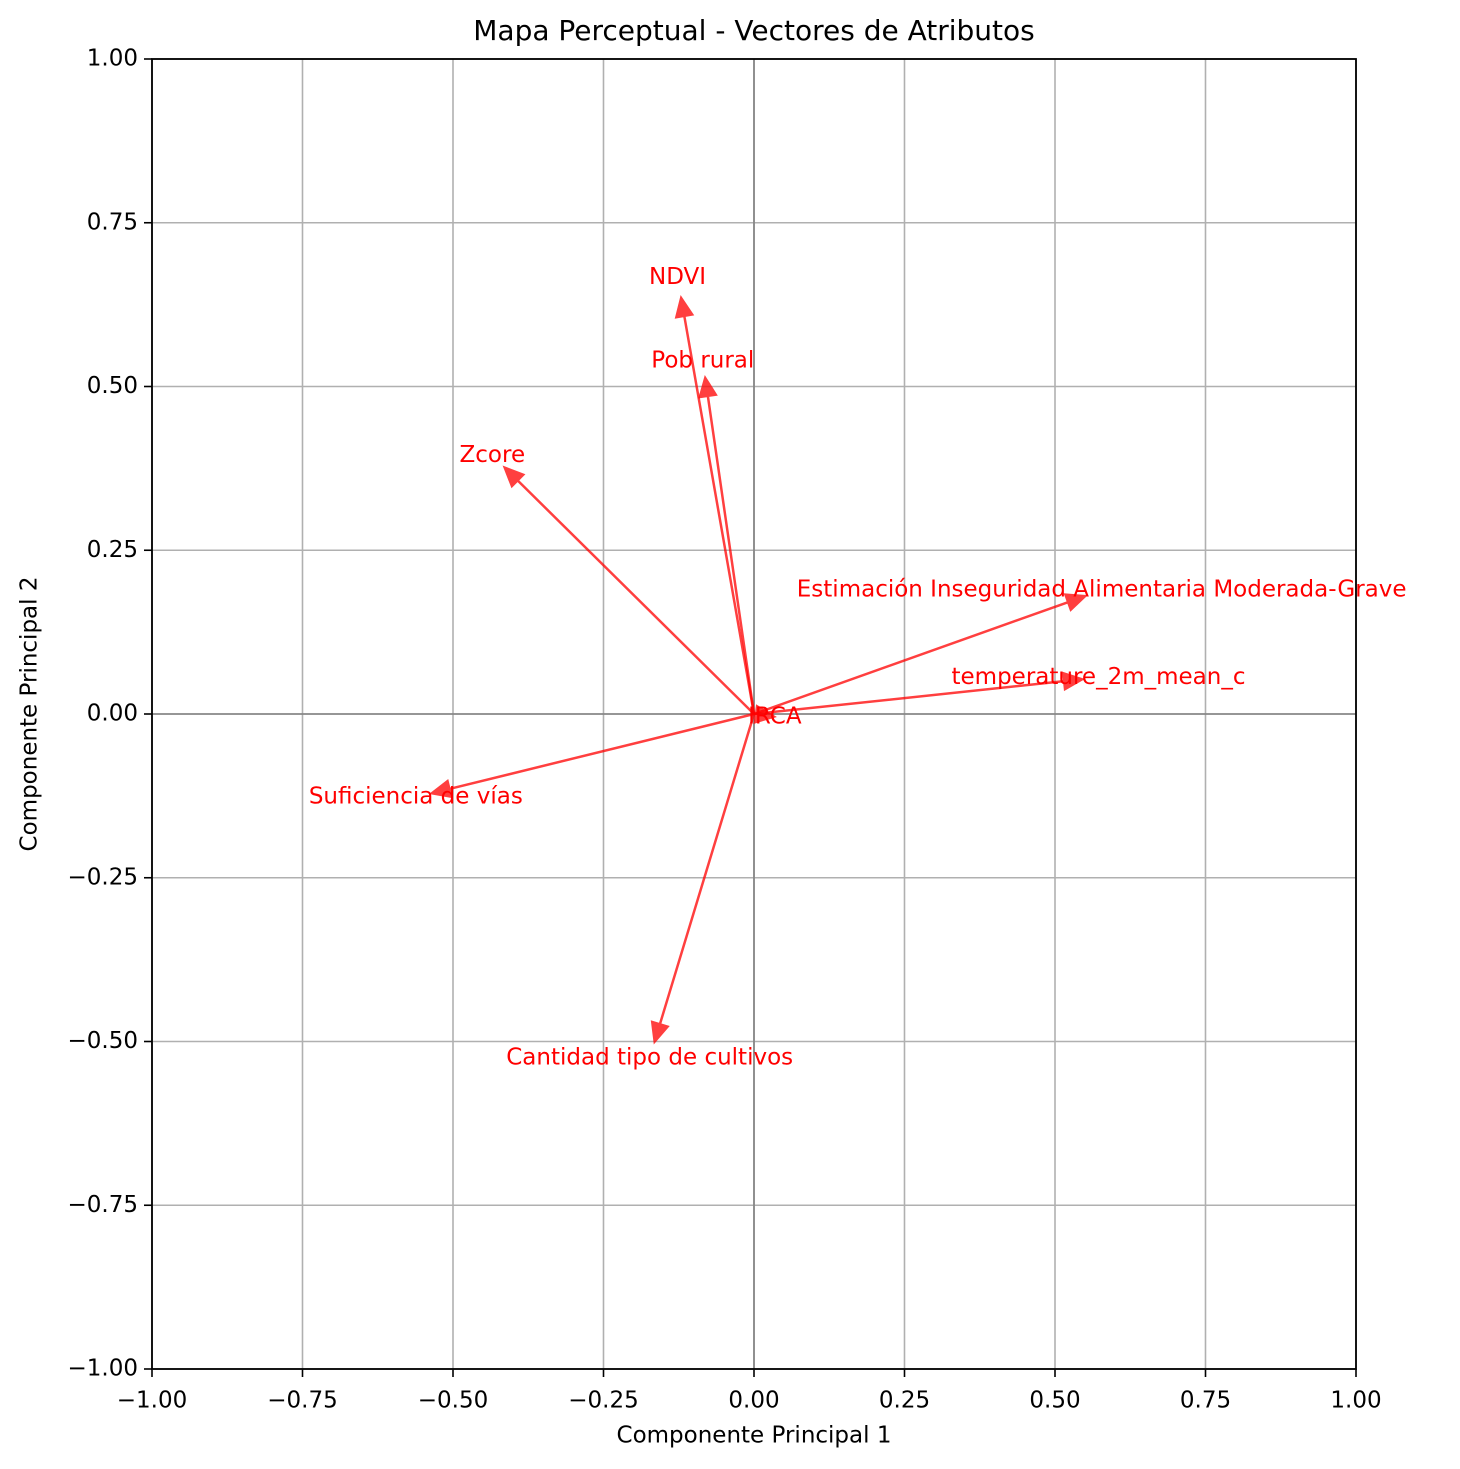  I want to click on x-tick-label: 0.75, so click(1205, 1401).